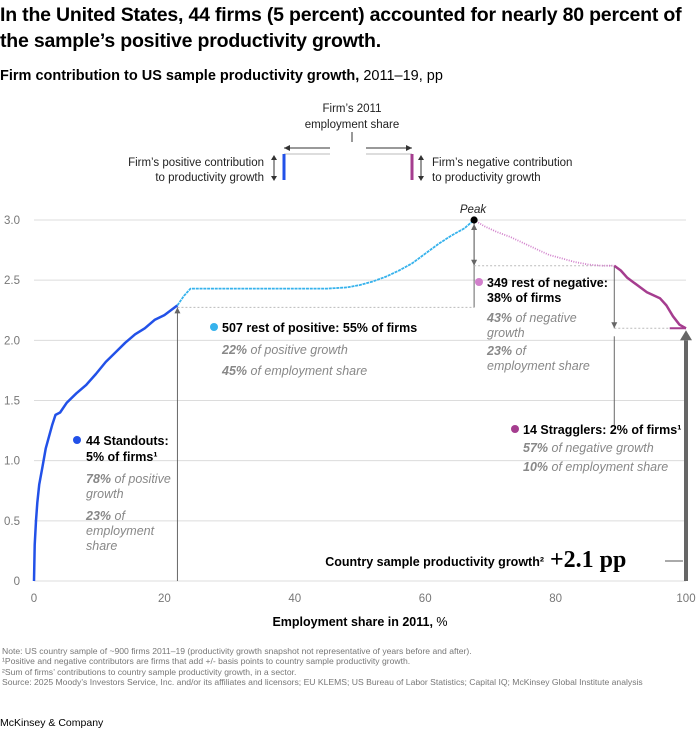 This screenshot has height=731, width=700. Describe the element at coordinates (474, 220) in the screenshot. I see `peak-marker` at that location.